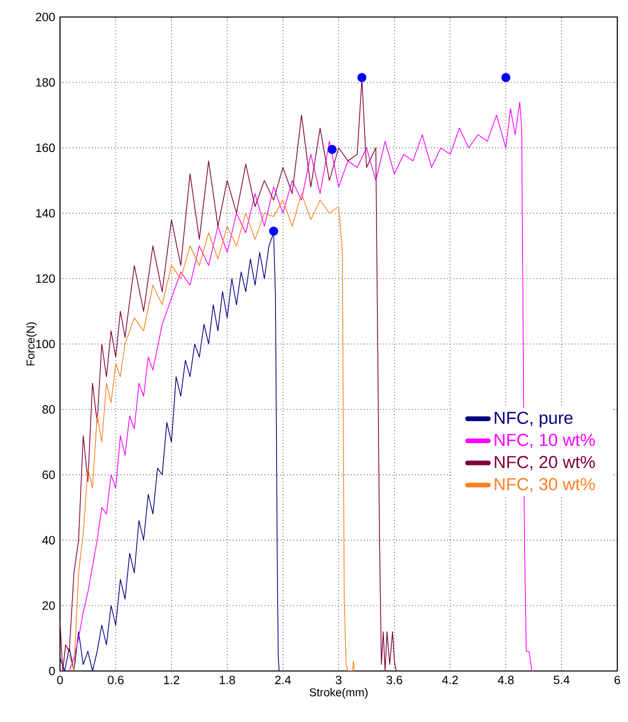  I want to click on legend-label: NFC, 30 wt%, so click(544, 485).